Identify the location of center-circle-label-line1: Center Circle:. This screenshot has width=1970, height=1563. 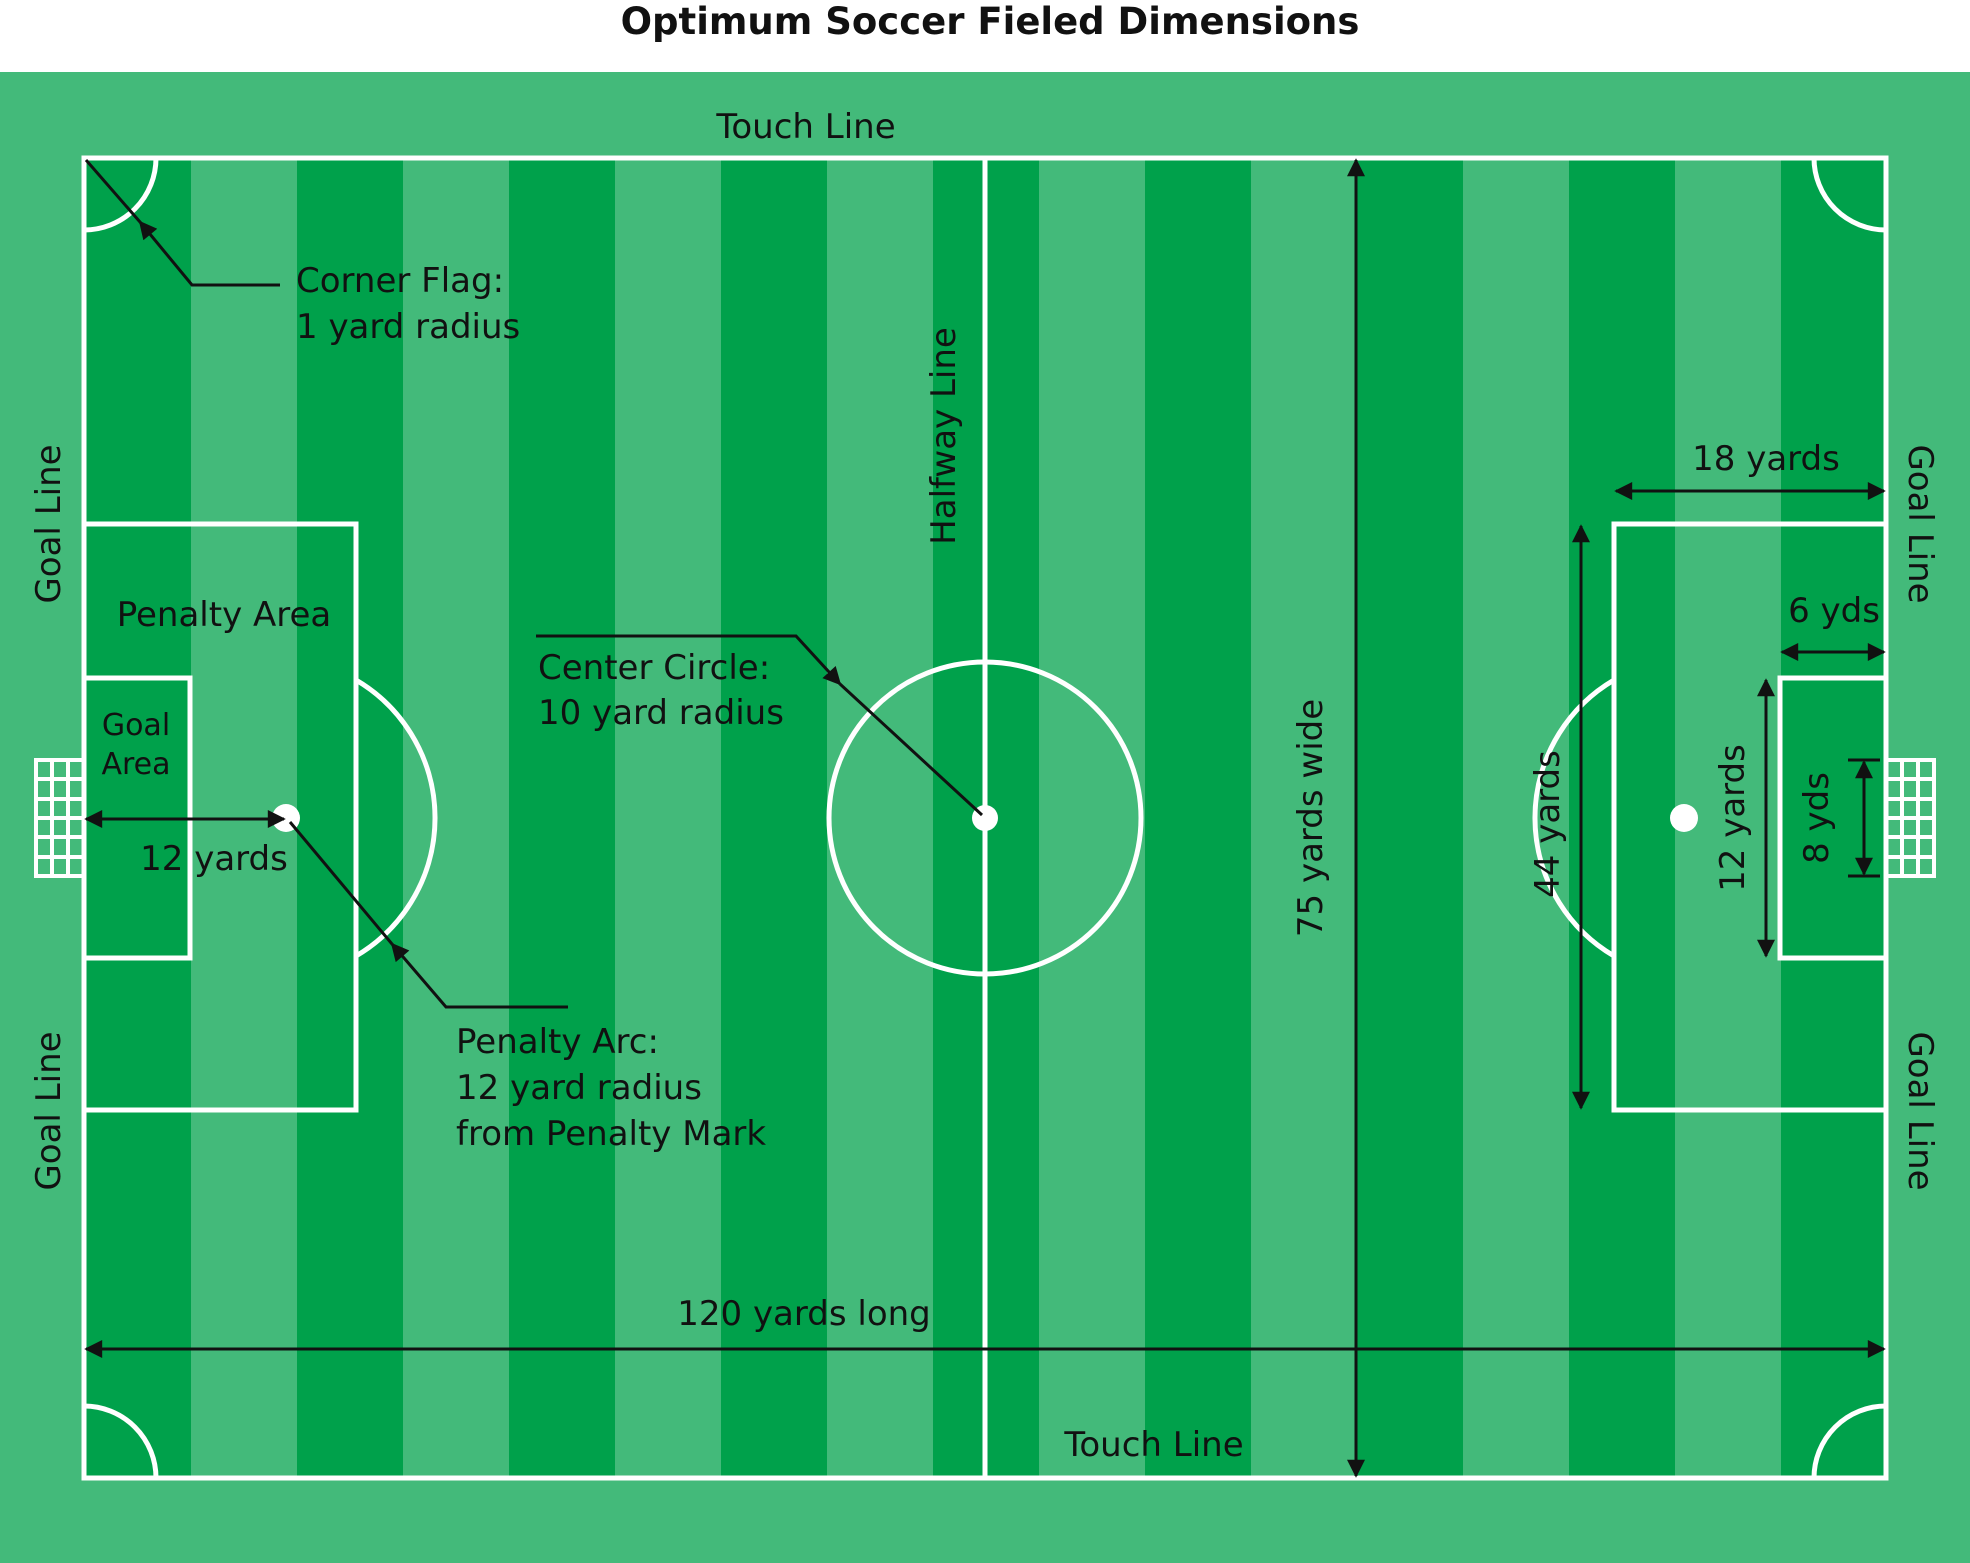
(654, 668).